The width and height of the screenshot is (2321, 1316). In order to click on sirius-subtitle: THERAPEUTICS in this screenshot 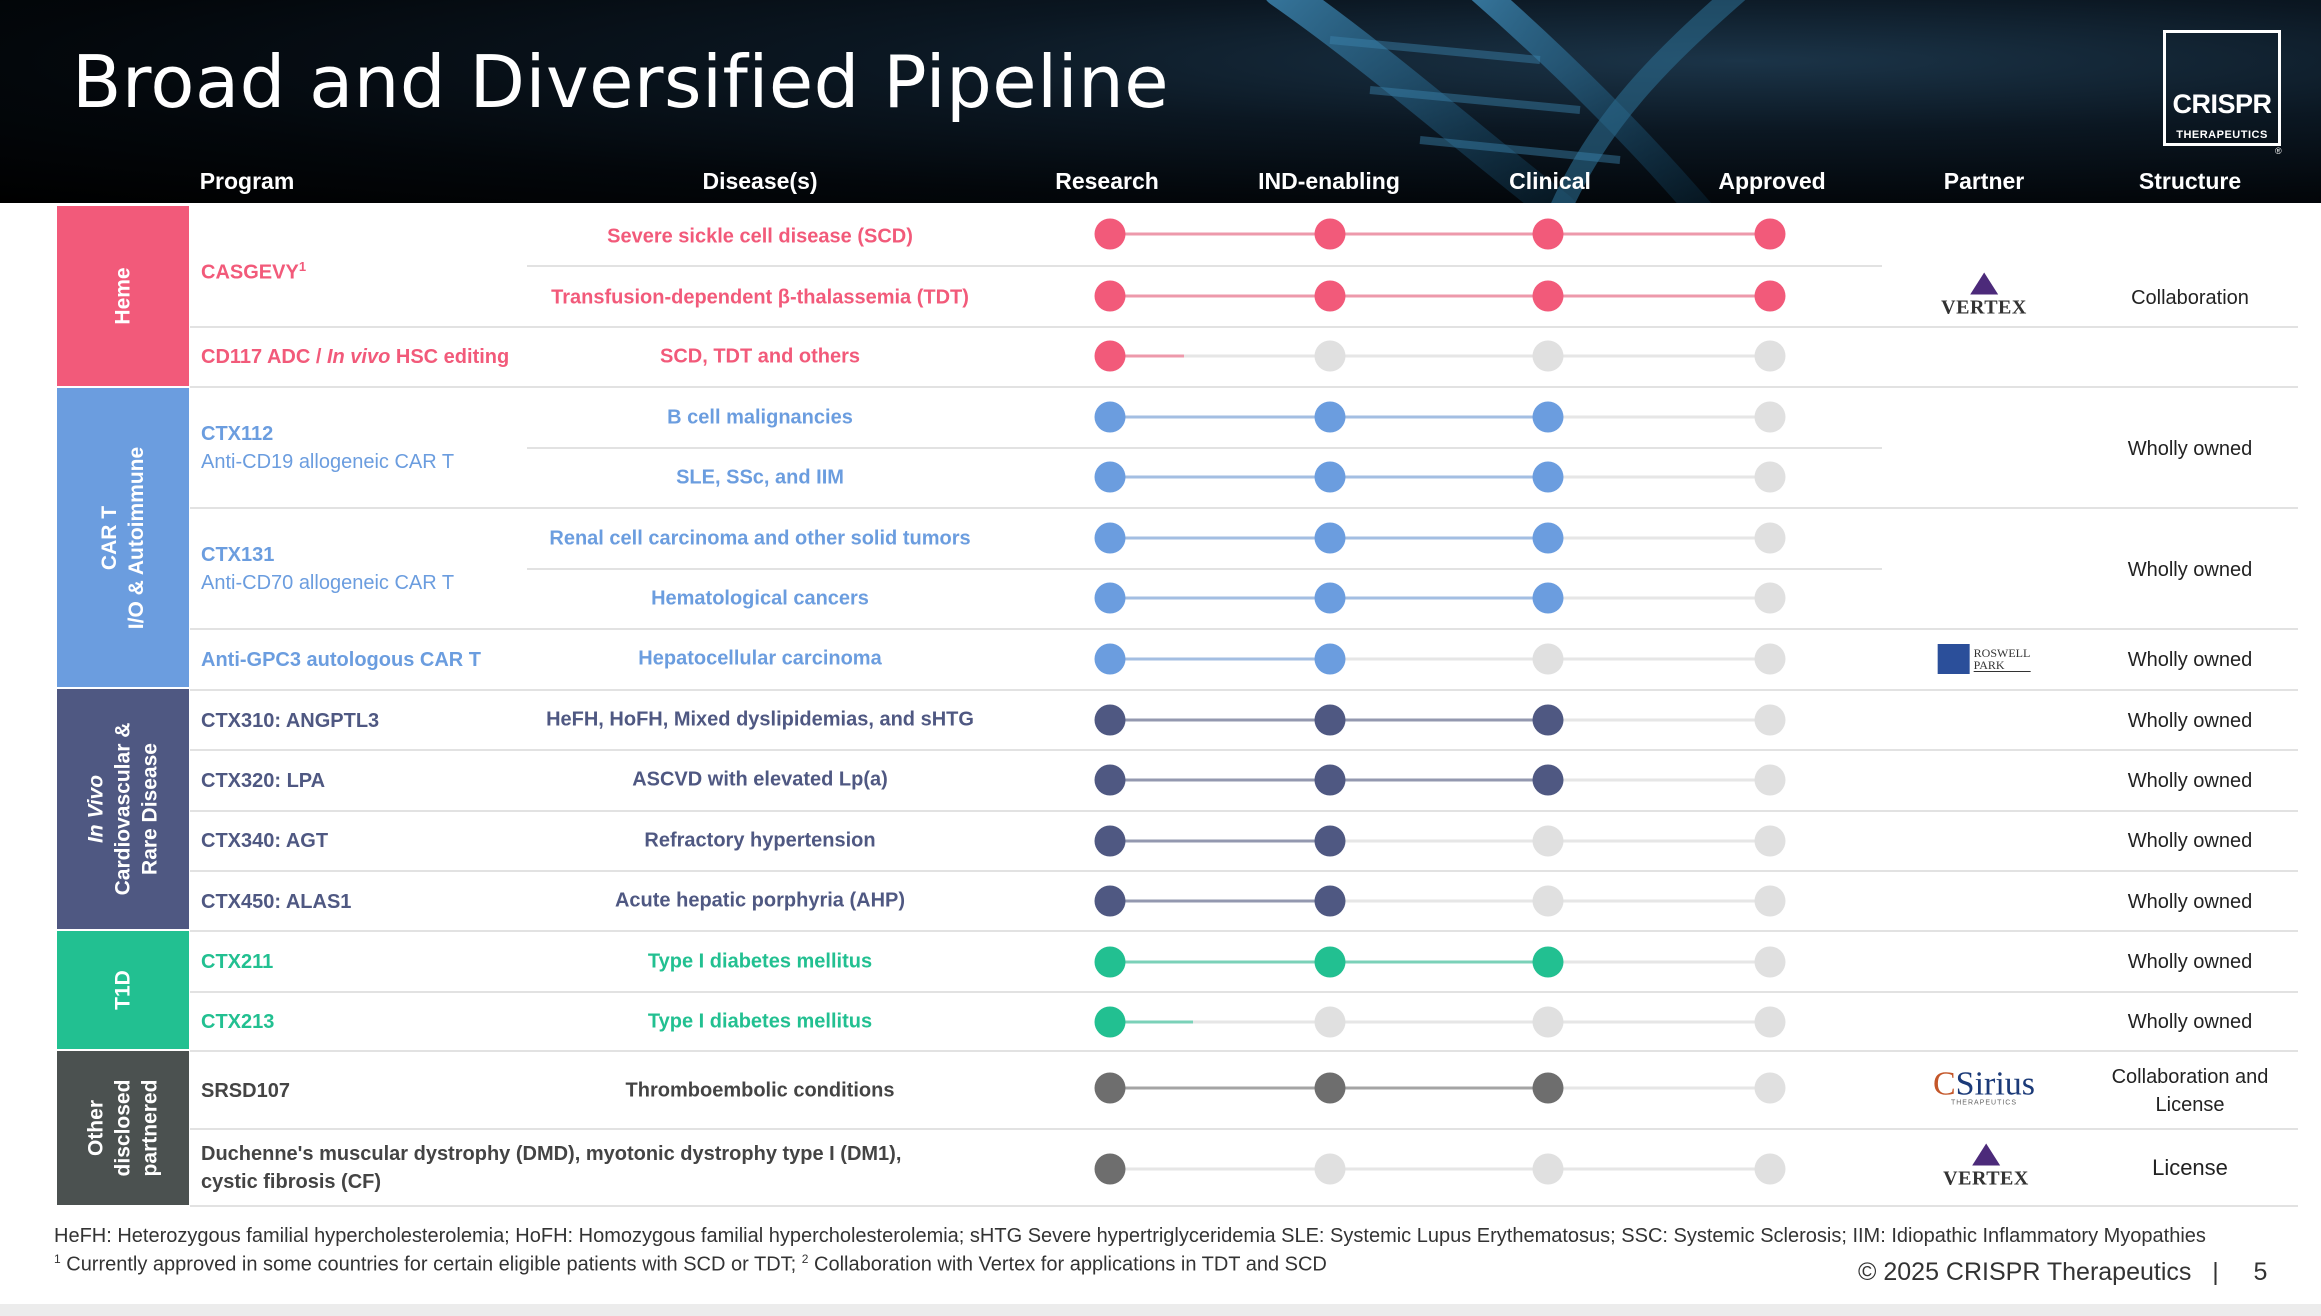, I will do `click(1984, 1103)`.